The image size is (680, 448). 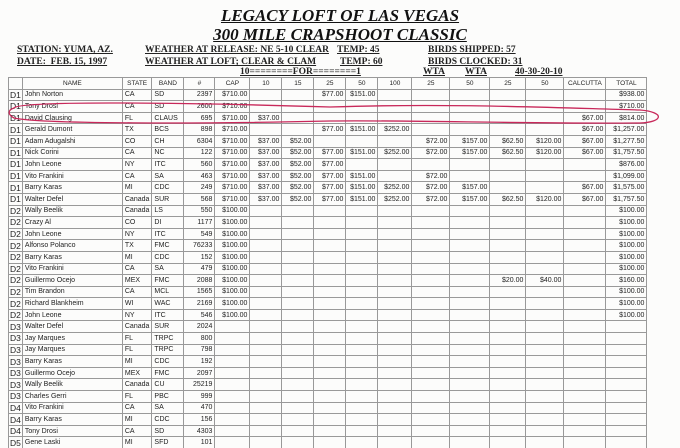 What do you see at coordinates (15, 338) in the screenshot?
I see `table-cell: D3` at bounding box center [15, 338].